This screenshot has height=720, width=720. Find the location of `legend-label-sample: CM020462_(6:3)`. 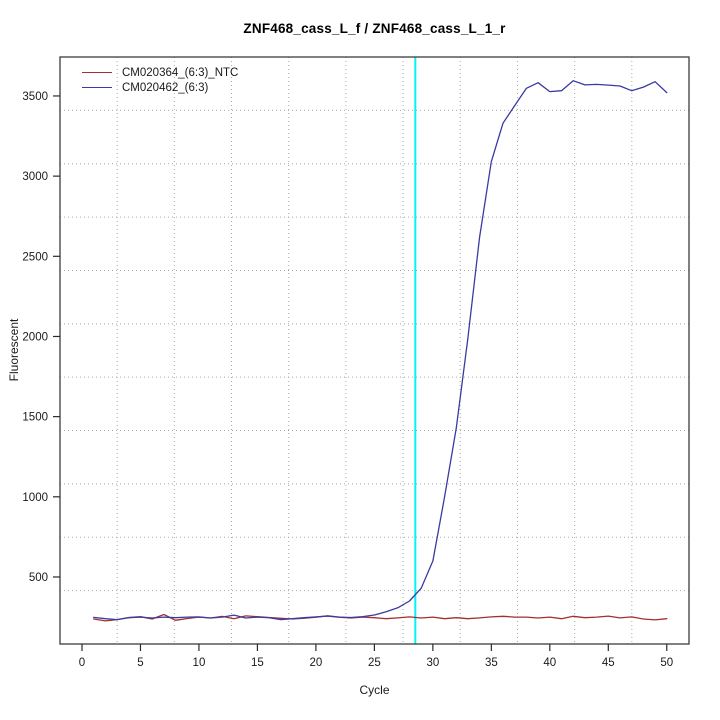

legend-label-sample: CM020462_(6:3) is located at coordinates (165, 87).